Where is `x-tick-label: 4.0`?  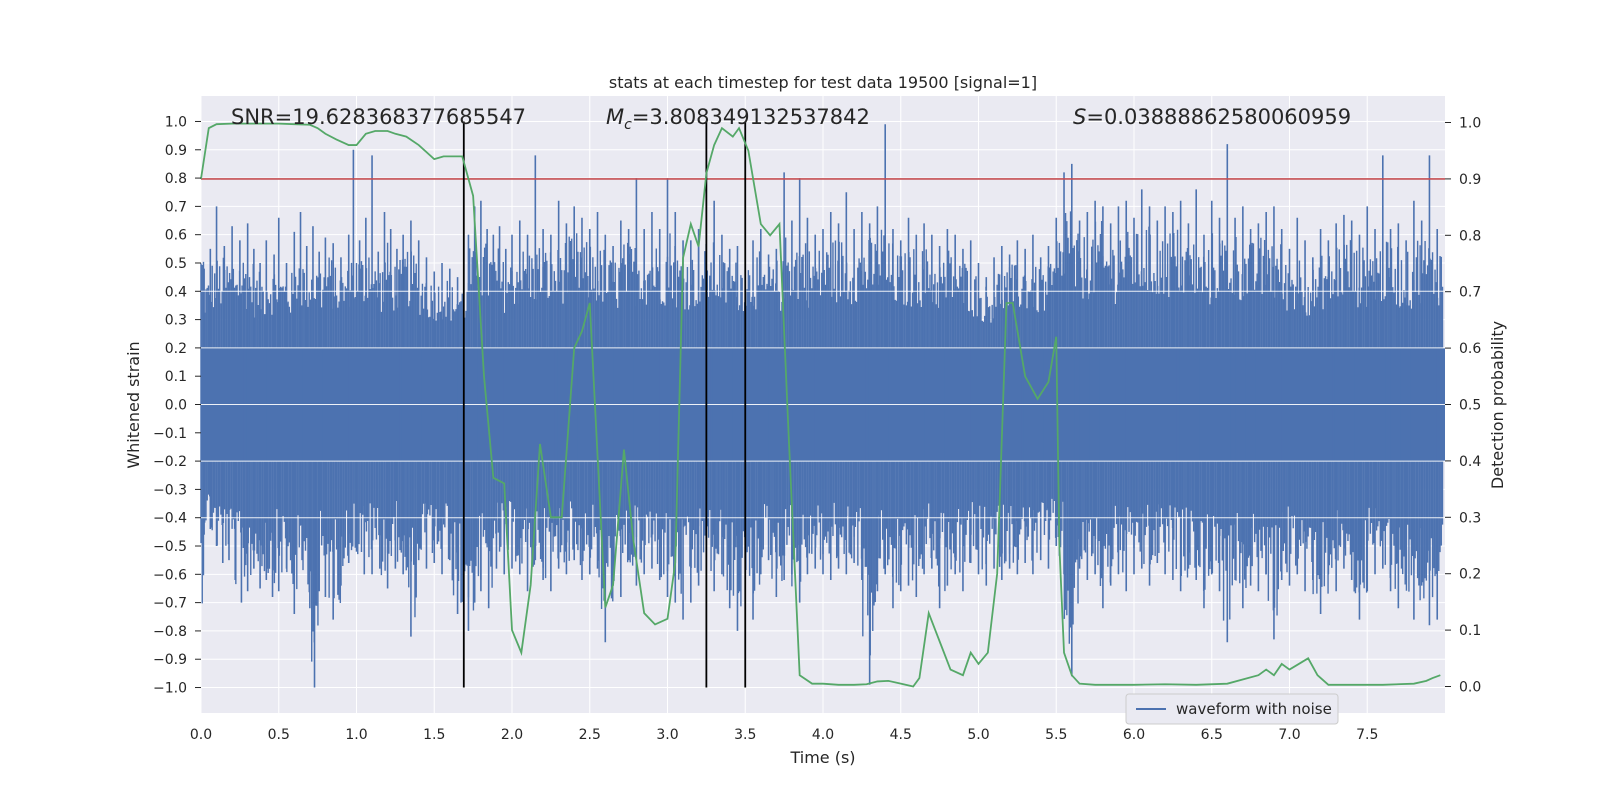 x-tick-label: 4.0 is located at coordinates (823, 735).